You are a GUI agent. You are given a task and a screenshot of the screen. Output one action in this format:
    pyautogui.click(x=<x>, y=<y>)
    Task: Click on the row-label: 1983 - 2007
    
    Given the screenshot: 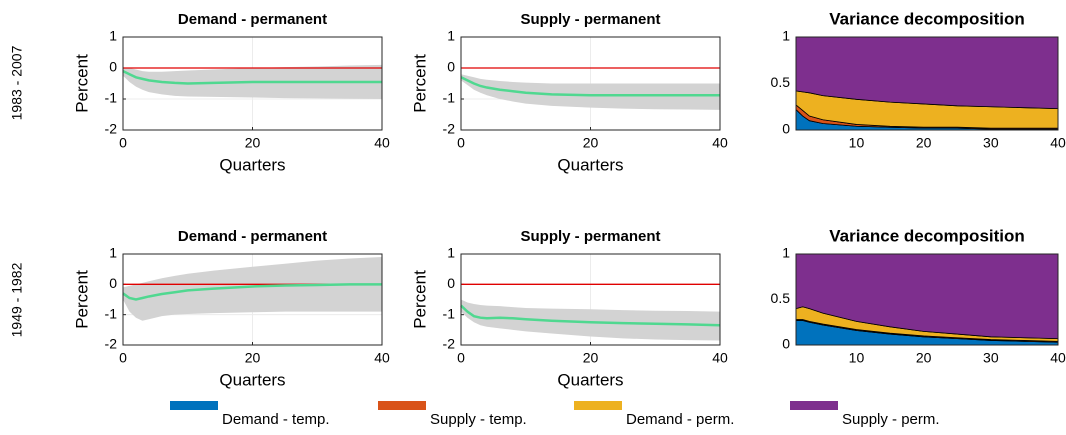 What is the action you would take?
    pyautogui.click(x=17, y=82)
    